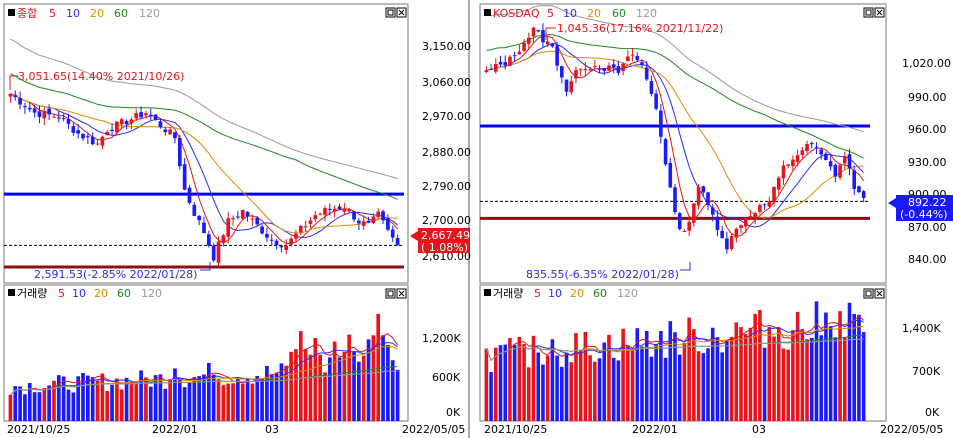  I want to click on kospi-close-button, so click(401, 12).